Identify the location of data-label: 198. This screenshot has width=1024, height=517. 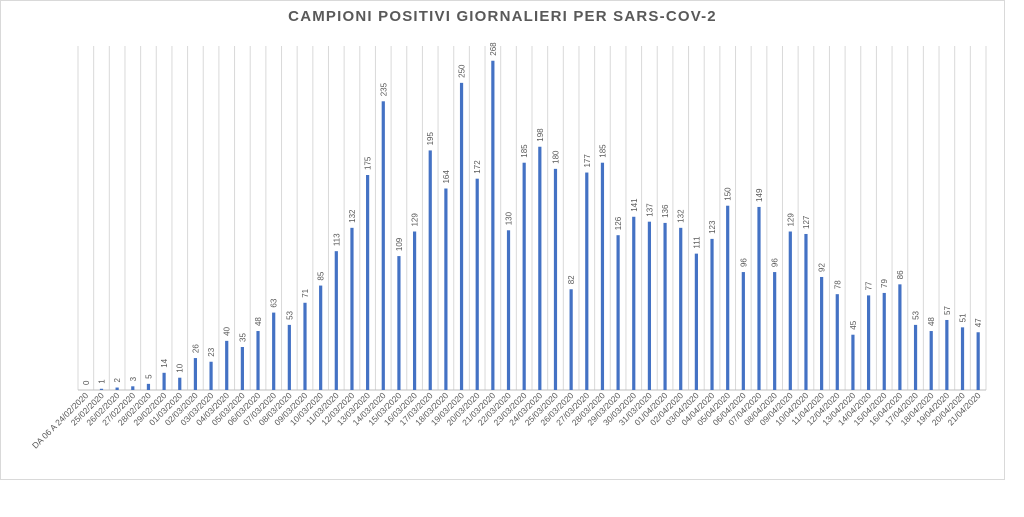
(540, 135).